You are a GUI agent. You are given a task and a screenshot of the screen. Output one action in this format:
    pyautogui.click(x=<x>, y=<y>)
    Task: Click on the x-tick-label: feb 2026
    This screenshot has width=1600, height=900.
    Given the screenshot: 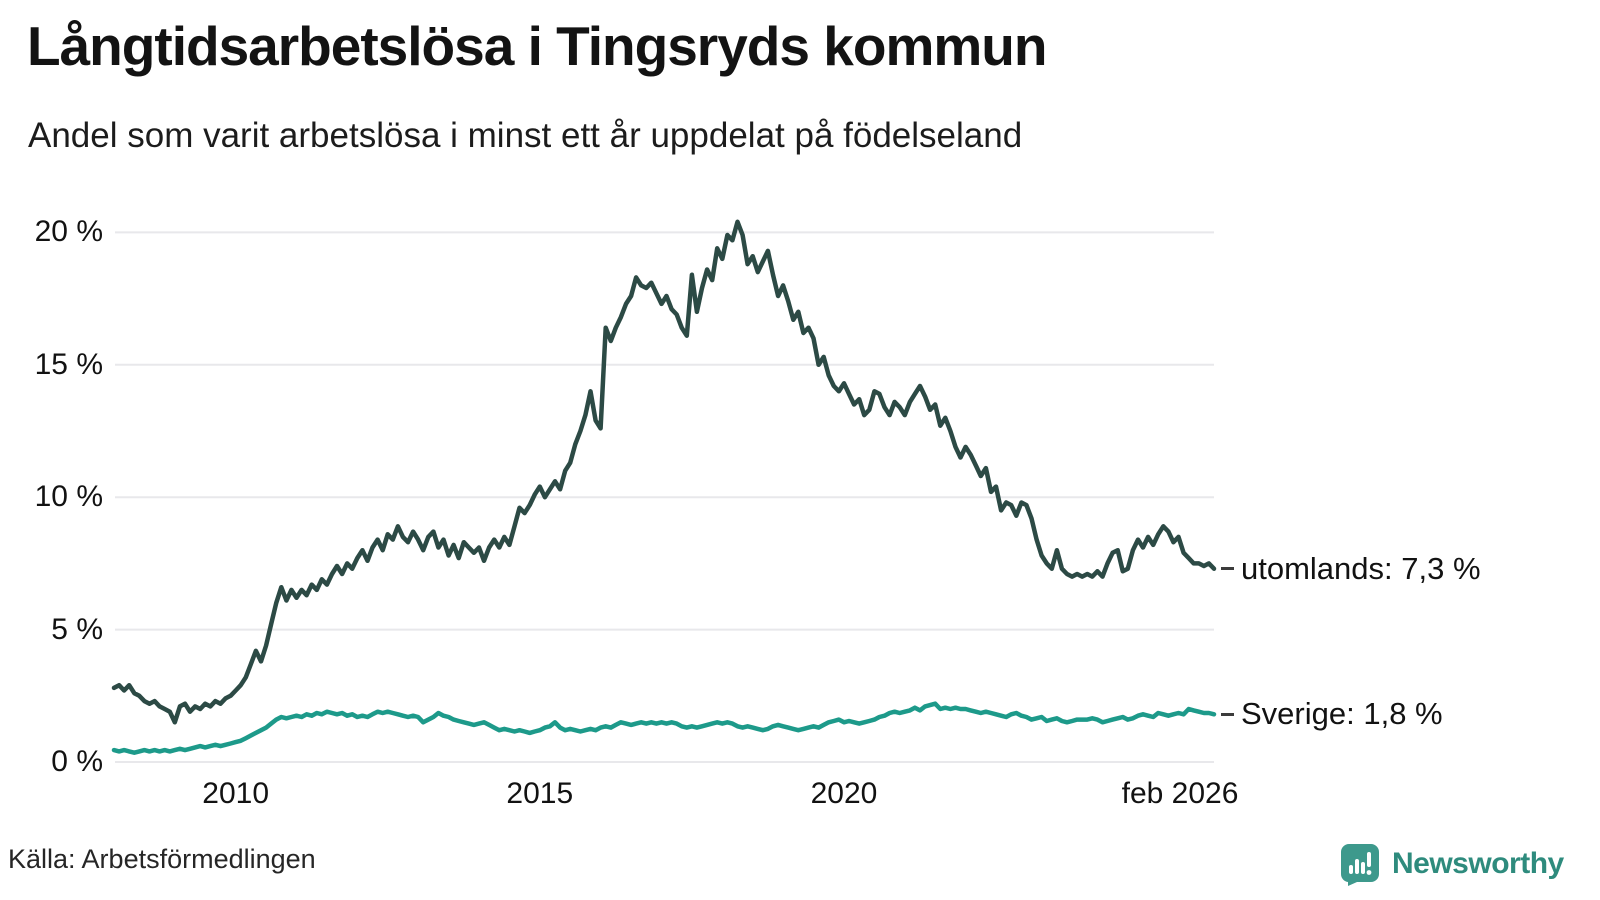 What is the action you would take?
    pyautogui.click(x=1180, y=793)
    